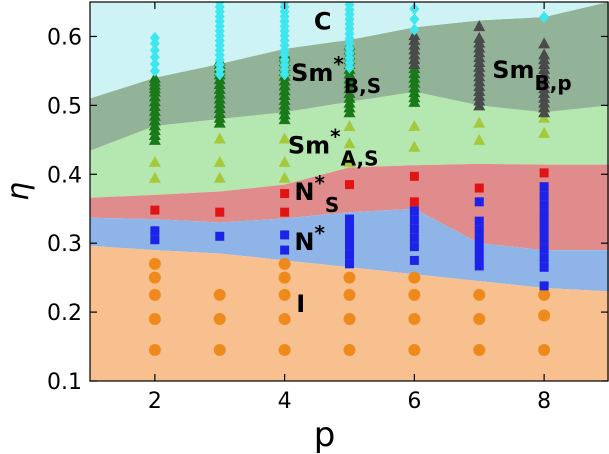 This screenshot has height=454, width=609. What do you see at coordinates (300, 304) in the screenshot?
I see `phase-label-i: I` at bounding box center [300, 304].